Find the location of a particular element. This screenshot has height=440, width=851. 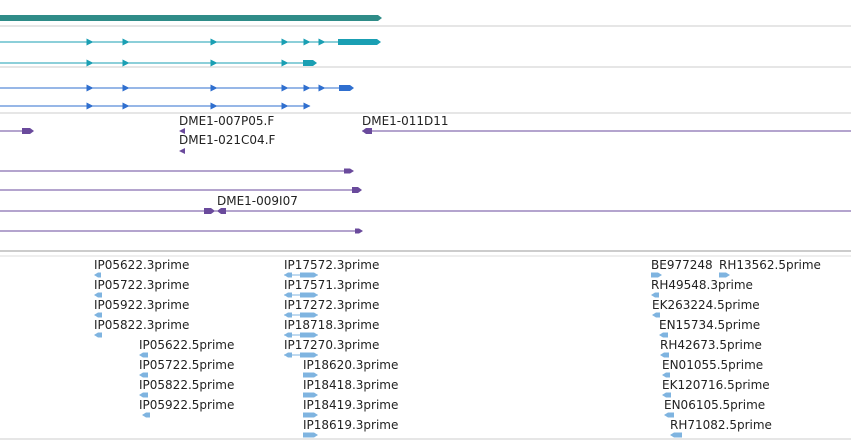

est-label: EK263224.5prime is located at coordinates (706, 305).